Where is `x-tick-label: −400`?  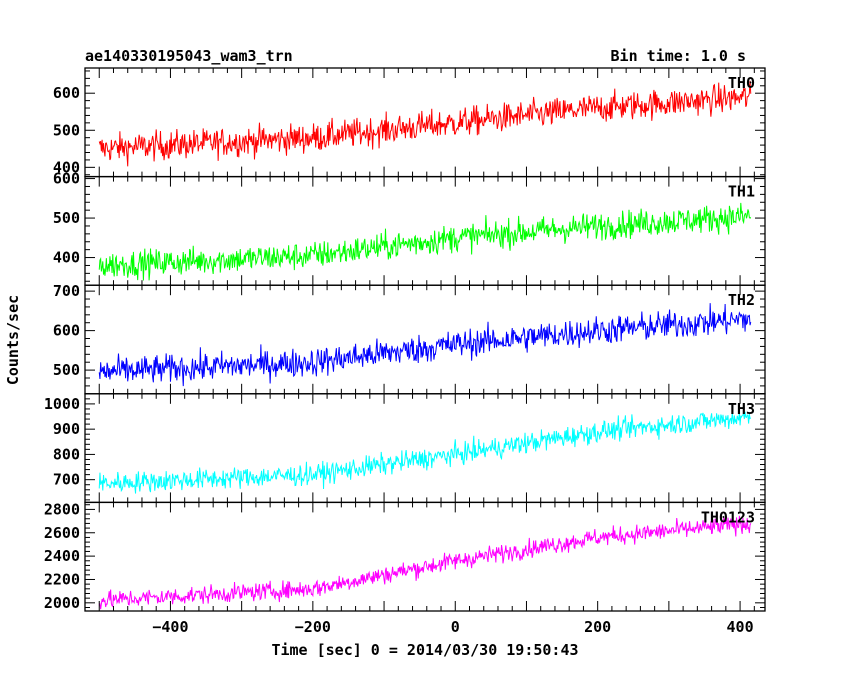 x-tick-label: −400 is located at coordinates (170, 627).